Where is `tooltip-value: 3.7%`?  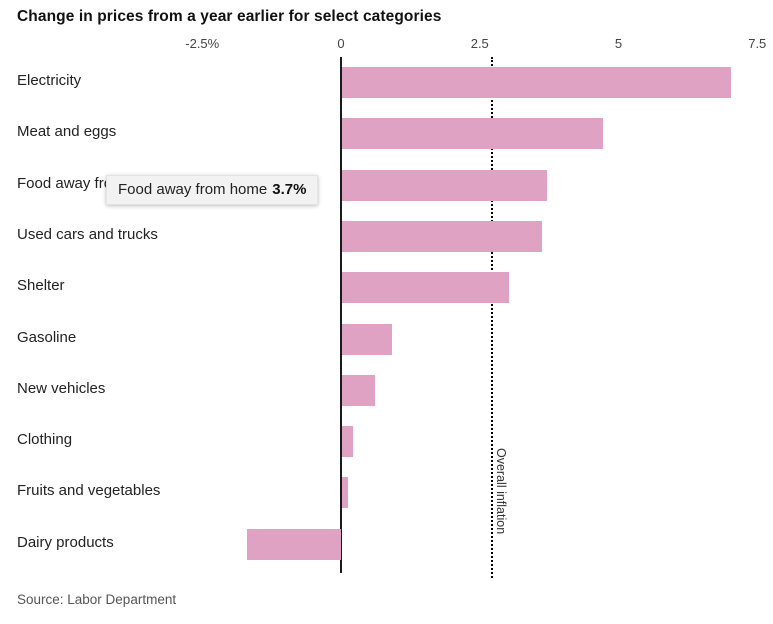 tooltip-value: 3.7% is located at coordinates (289, 189).